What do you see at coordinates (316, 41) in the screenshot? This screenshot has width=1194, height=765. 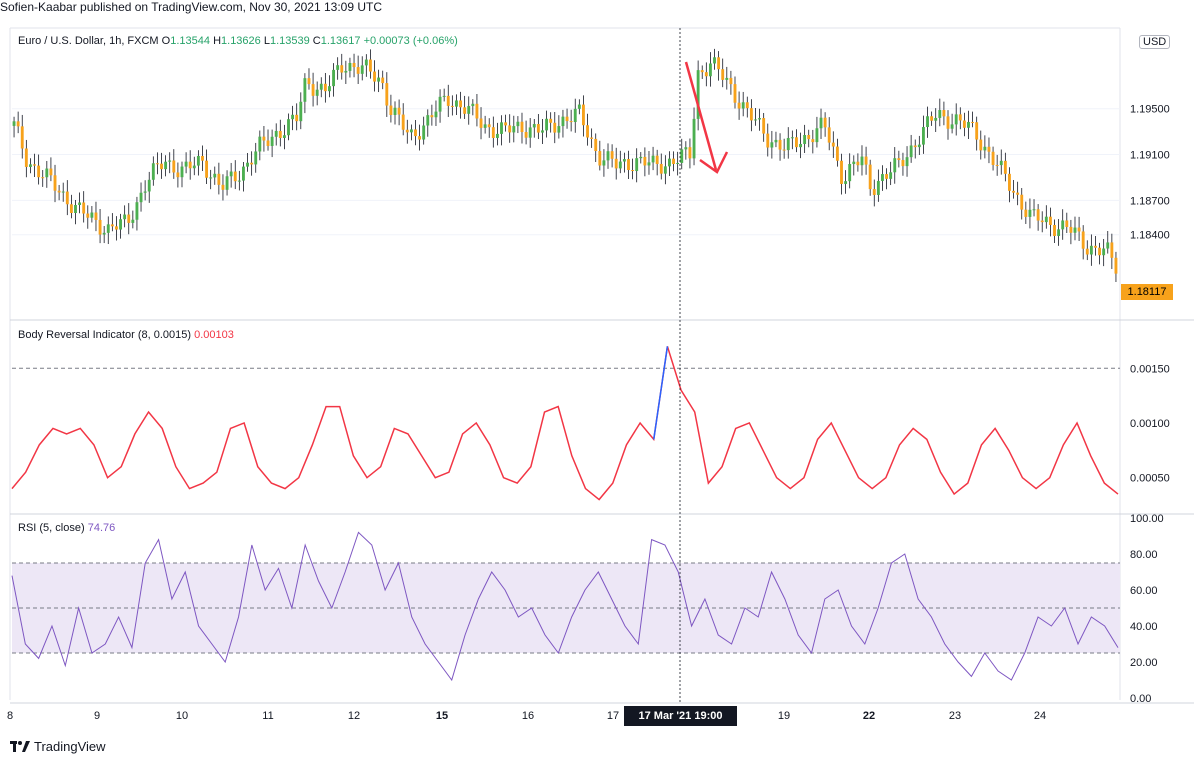 I see `close-label: C` at bounding box center [316, 41].